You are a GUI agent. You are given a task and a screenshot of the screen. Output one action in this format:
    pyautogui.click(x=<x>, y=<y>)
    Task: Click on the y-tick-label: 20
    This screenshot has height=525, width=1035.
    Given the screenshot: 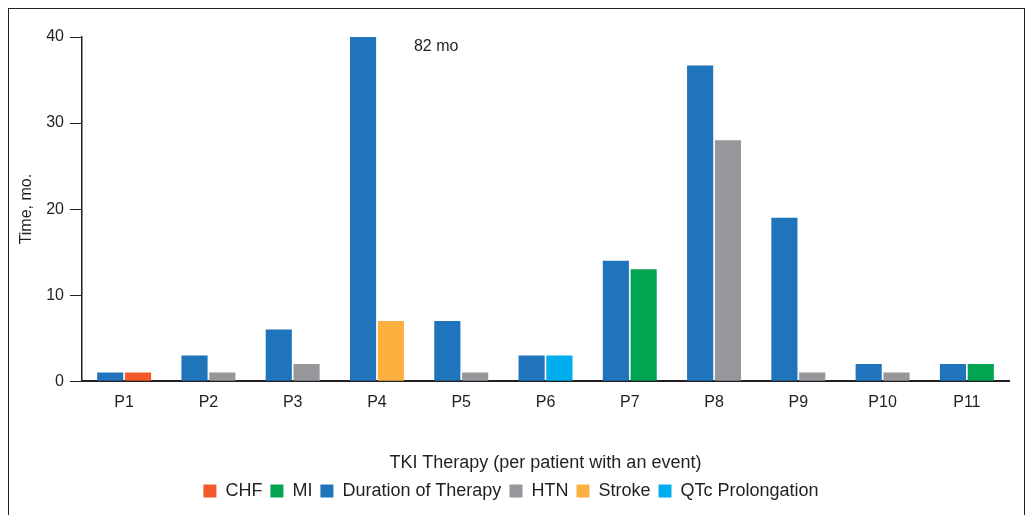 What is the action you would take?
    pyautogui.click(x=55, y=208)
    